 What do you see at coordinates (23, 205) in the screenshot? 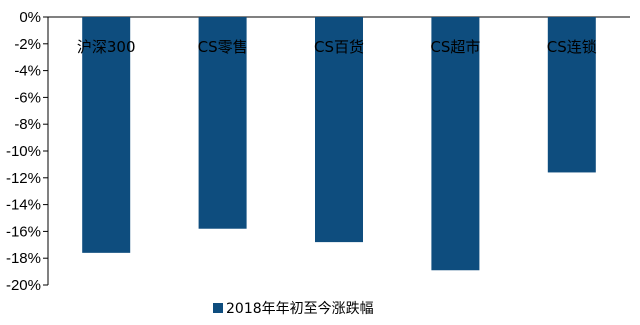
I see `y-tick-label: -14%` at bounding box center [23, 205].